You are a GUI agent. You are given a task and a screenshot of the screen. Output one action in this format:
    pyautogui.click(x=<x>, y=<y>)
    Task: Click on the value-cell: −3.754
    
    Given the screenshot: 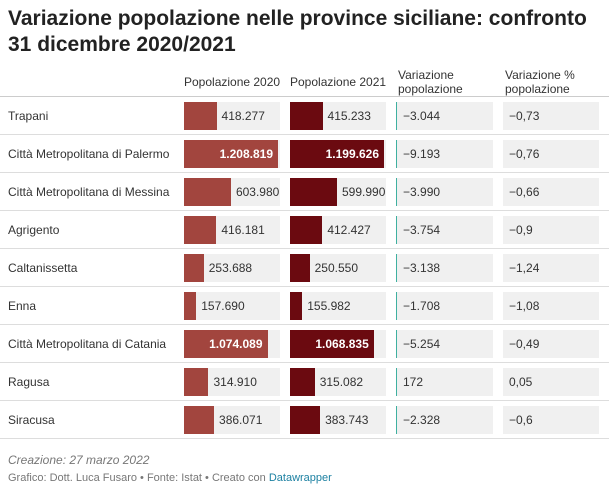 What is the action you would take?
    pyautogui.click(x=444, y=230)
    